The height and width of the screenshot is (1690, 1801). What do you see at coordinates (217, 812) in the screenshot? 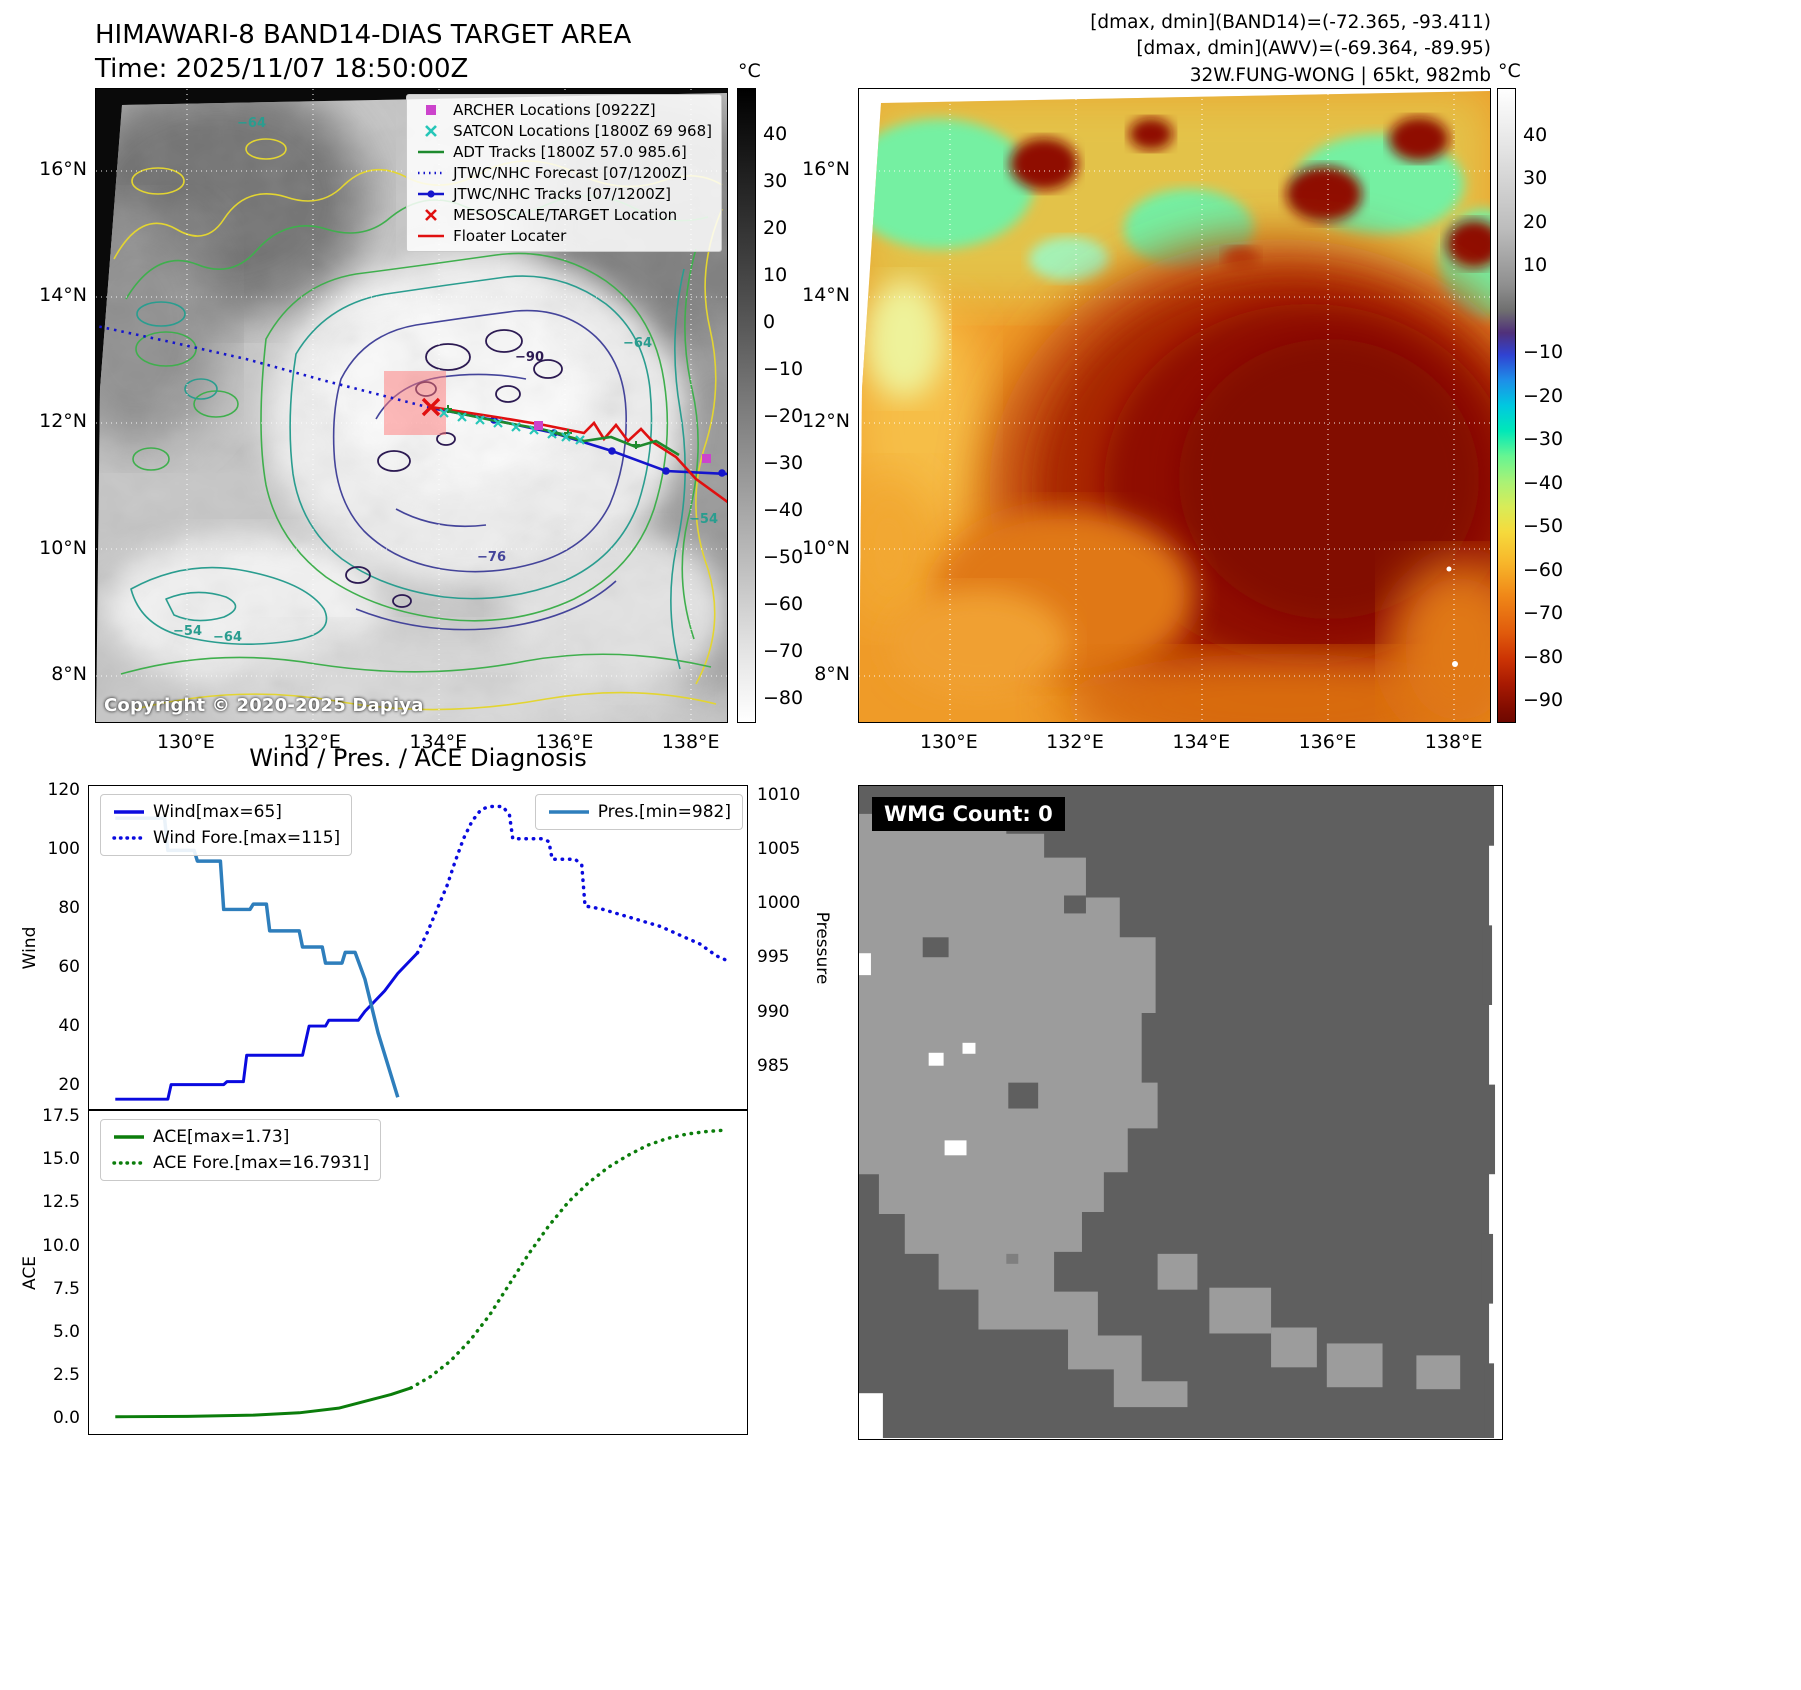
I see `chart-legend-label: Wind[max=65]` at bounding box center [217, 812].